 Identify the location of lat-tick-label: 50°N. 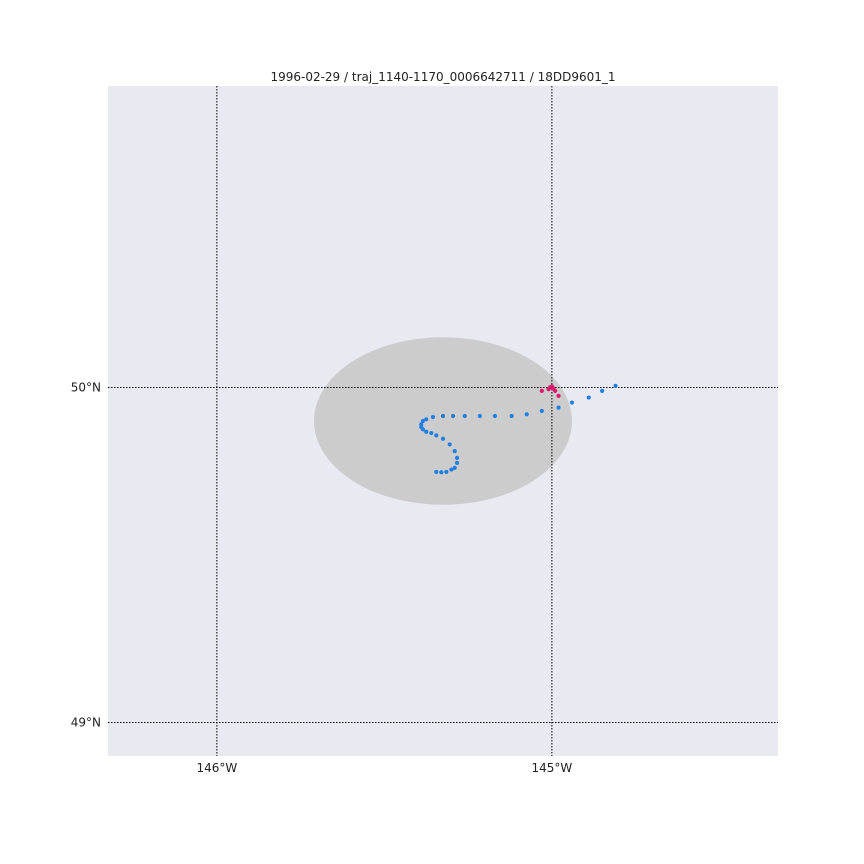
(86, 388).